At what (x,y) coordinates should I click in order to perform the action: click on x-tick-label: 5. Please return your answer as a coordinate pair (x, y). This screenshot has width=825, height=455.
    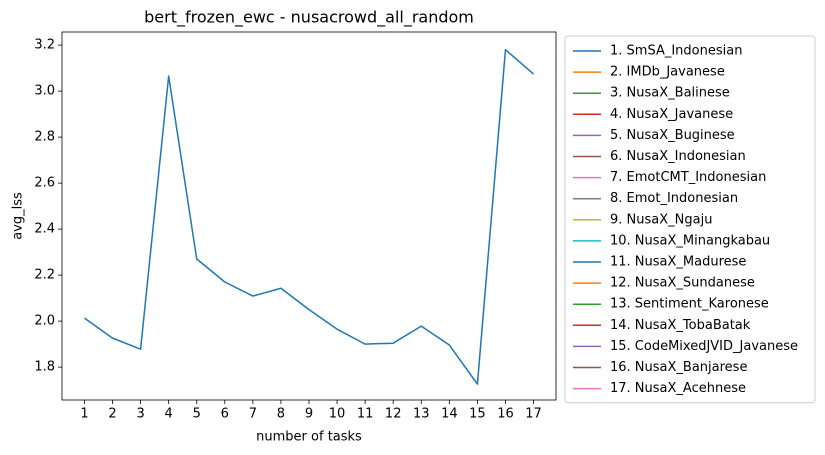
    Looking at the image, I should click on (197, 414).